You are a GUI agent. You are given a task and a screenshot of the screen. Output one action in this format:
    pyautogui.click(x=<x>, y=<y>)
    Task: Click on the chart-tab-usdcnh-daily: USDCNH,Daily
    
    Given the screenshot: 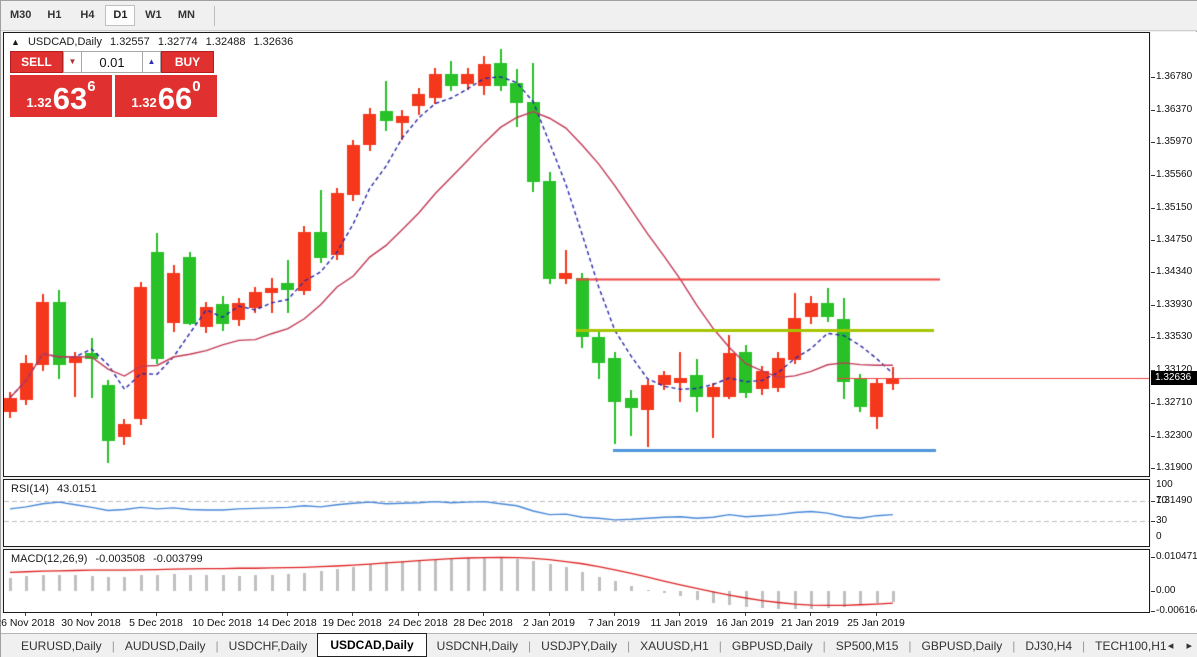 What is the action you would take?
    pyautogui.click(x=477, y=646)
    